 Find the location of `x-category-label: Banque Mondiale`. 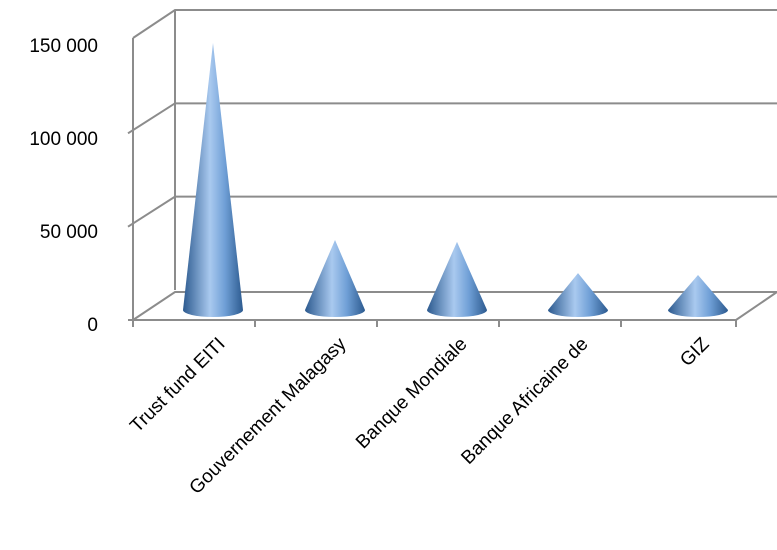

x-category-label: Banque Mondiale is located at coordinates (411, 393).